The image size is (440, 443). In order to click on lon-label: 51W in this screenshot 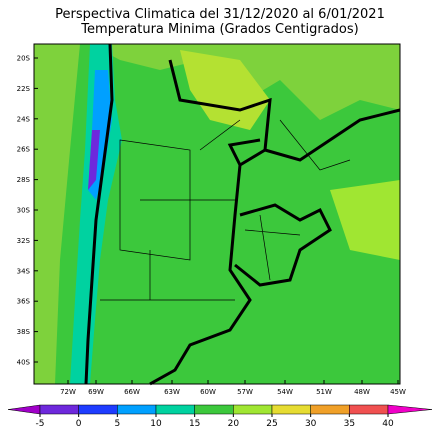, I will do `click(324, 392)`.